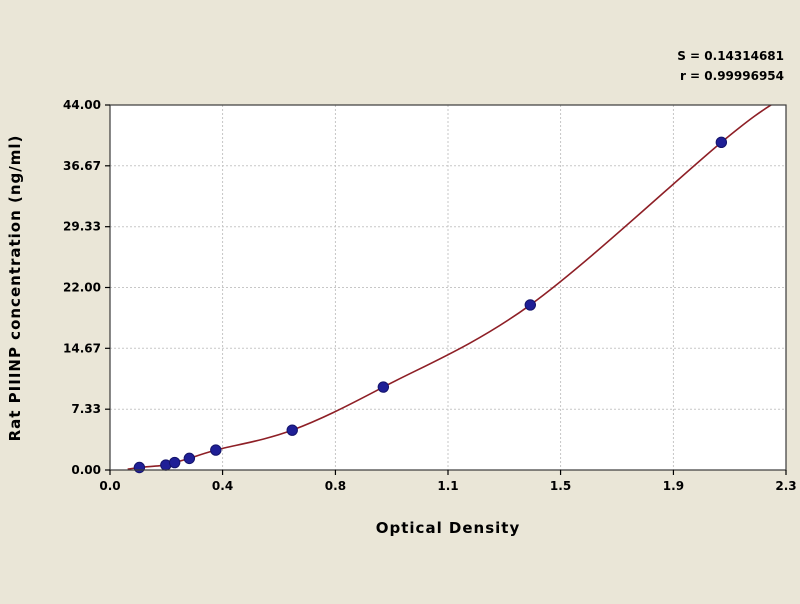 The image size is (800, 604). Describe the element at coordinates (109, 486) in the screenshot. I see `svg-text: 0.0` at that location.